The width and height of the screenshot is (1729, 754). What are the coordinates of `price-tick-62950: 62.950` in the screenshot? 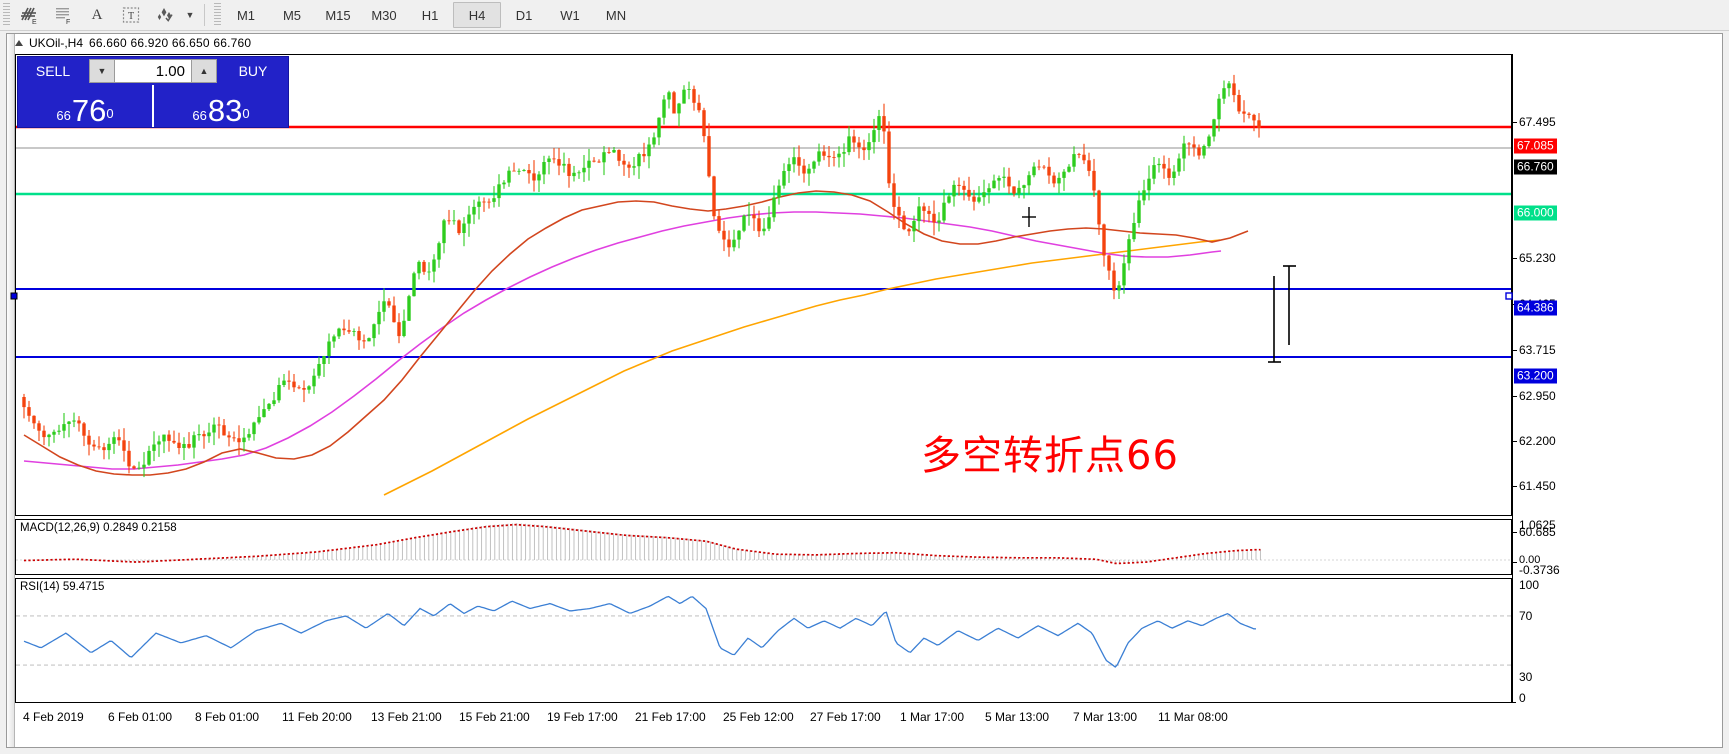 It's located at (1537, 396).